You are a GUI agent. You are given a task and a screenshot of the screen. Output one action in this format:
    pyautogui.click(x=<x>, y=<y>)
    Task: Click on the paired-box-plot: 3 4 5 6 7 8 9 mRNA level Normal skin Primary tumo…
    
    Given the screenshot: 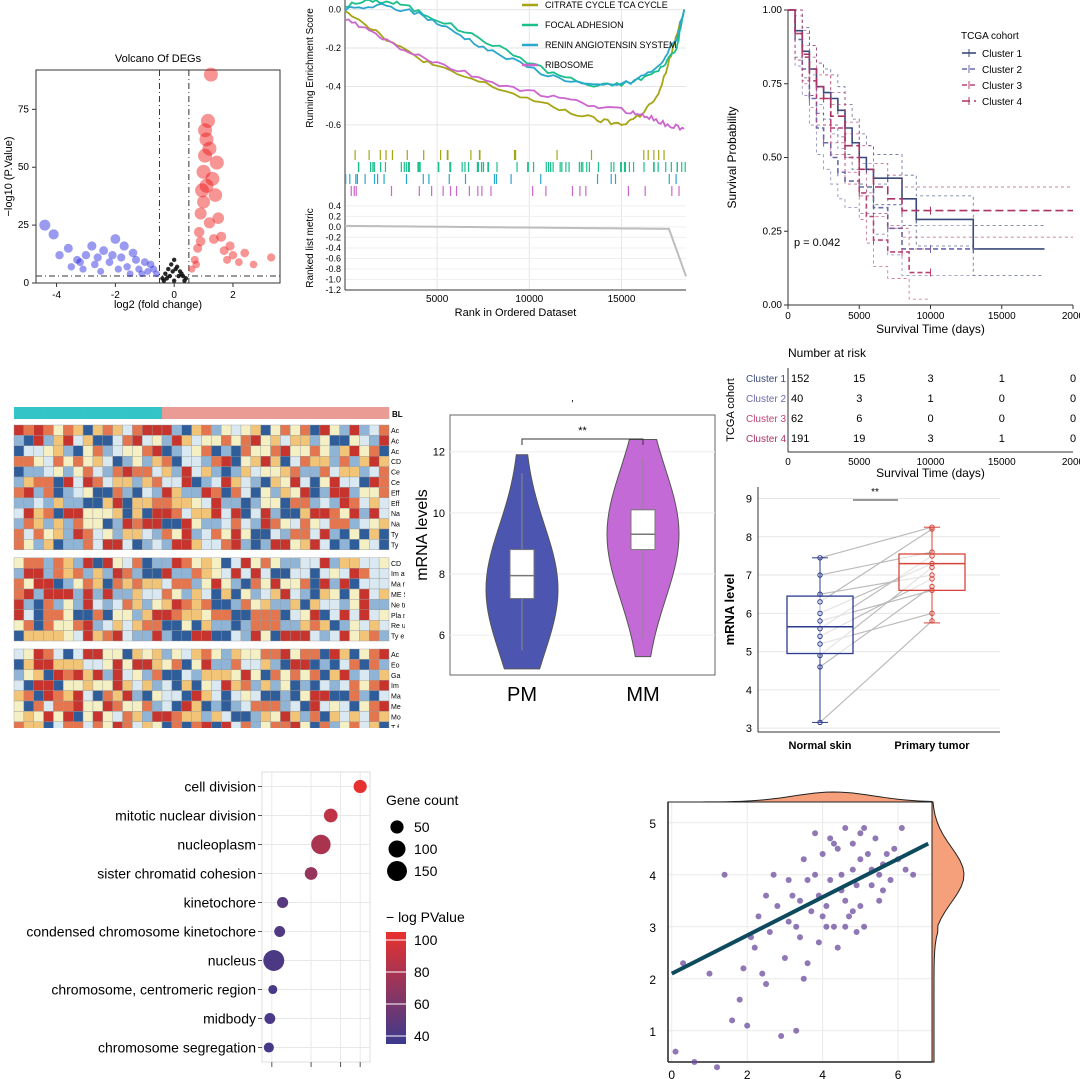 What is the action you would take?
    pyautogui.click(x=861, y=619)
    